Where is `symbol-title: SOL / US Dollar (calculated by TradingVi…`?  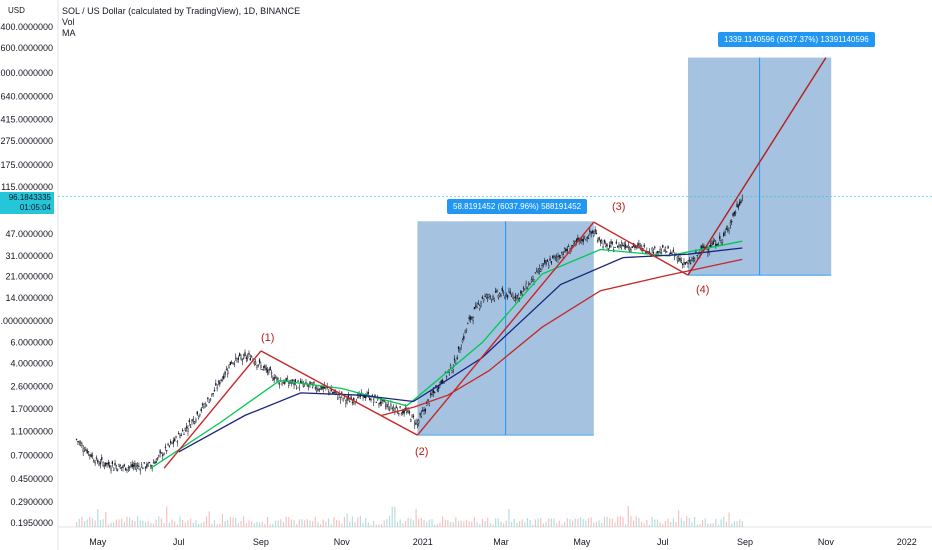
symbol-title: SOL / US Dollar (calculated by TradingVi… is located at coordinates (181, 11).